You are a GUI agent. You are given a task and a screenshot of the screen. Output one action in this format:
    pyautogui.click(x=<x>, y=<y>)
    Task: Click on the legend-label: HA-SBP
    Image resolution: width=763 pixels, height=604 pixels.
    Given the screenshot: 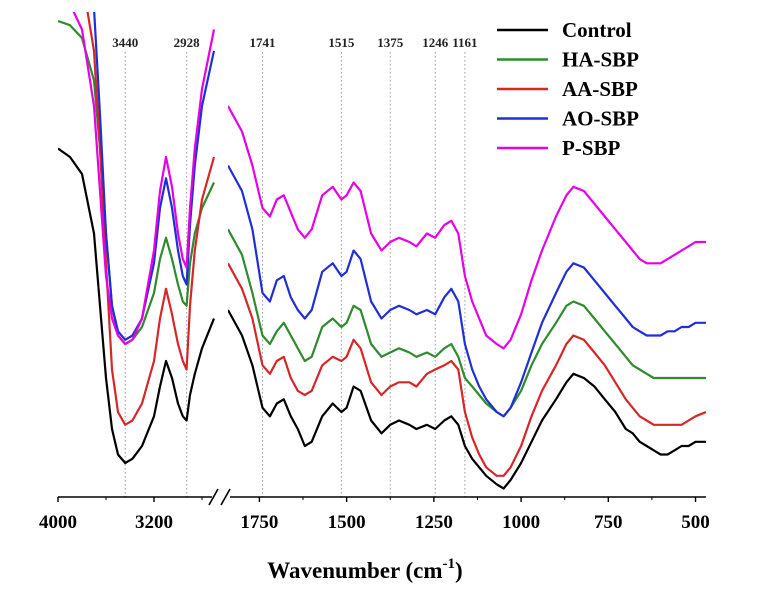 What is the action you would take?
    pyautogui.click(x=600, y=60)
    